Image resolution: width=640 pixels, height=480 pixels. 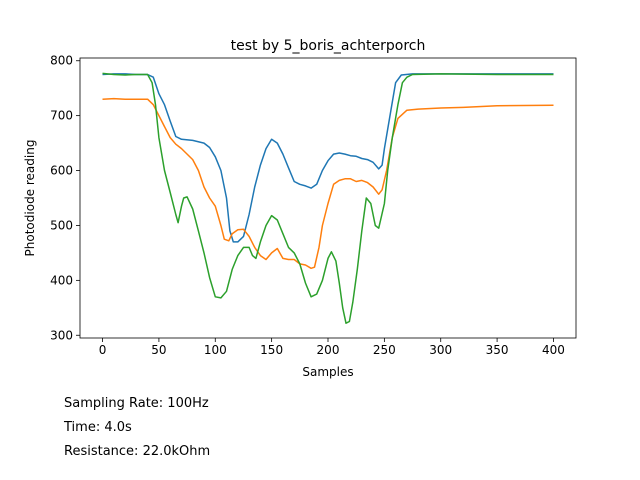 What do you see at coordinates (158, 350) in the screenshot?
I see `x-tick-label: 50` at bounding box center [158, 350].